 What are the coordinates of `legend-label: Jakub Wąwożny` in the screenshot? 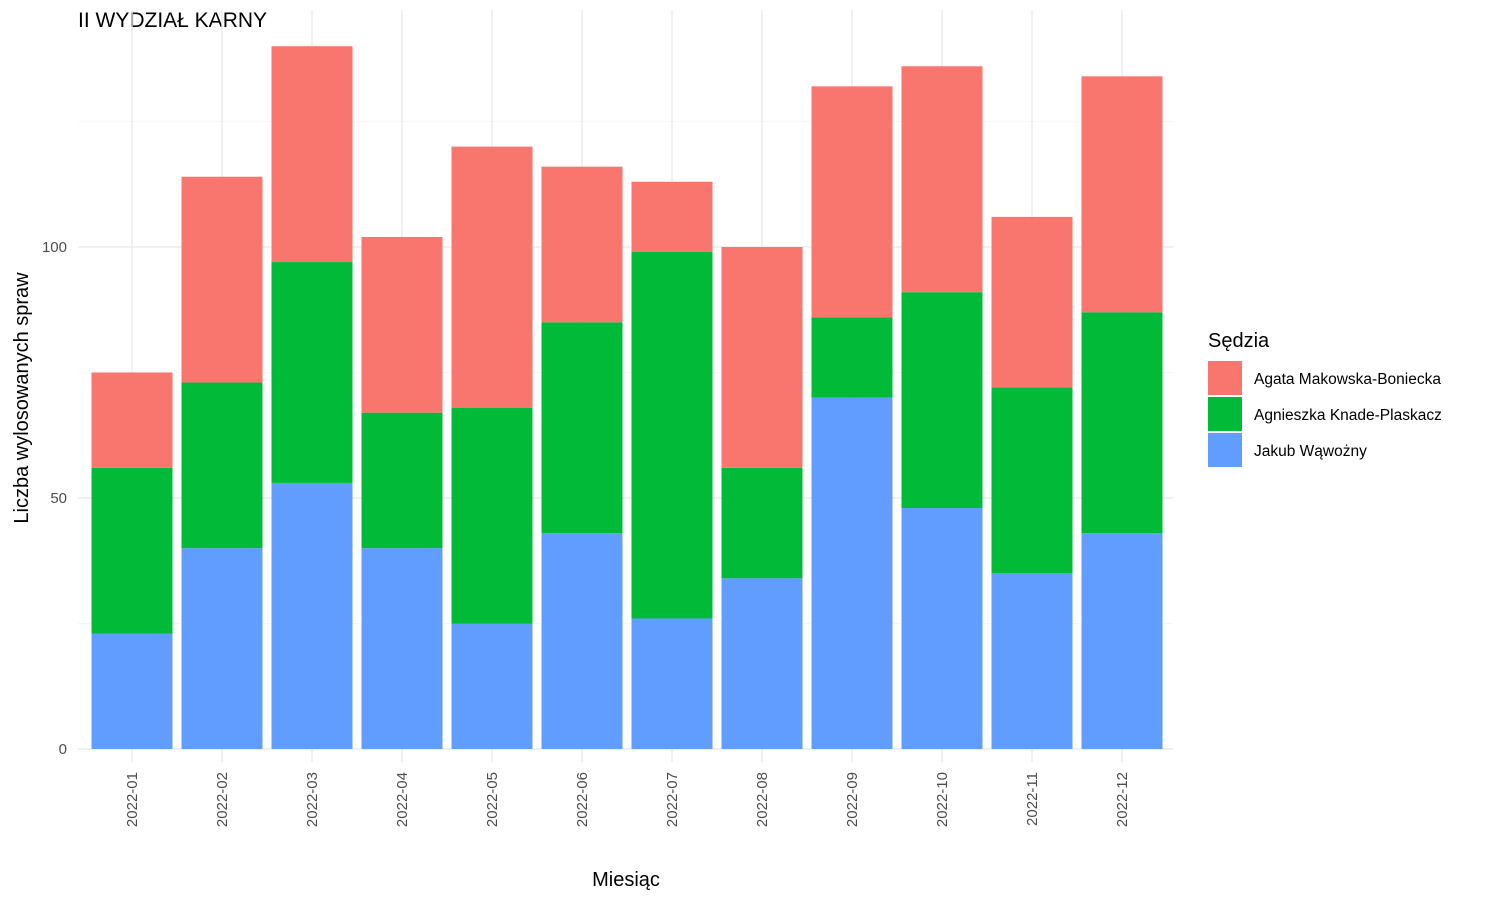 It's located at (1310, 451).